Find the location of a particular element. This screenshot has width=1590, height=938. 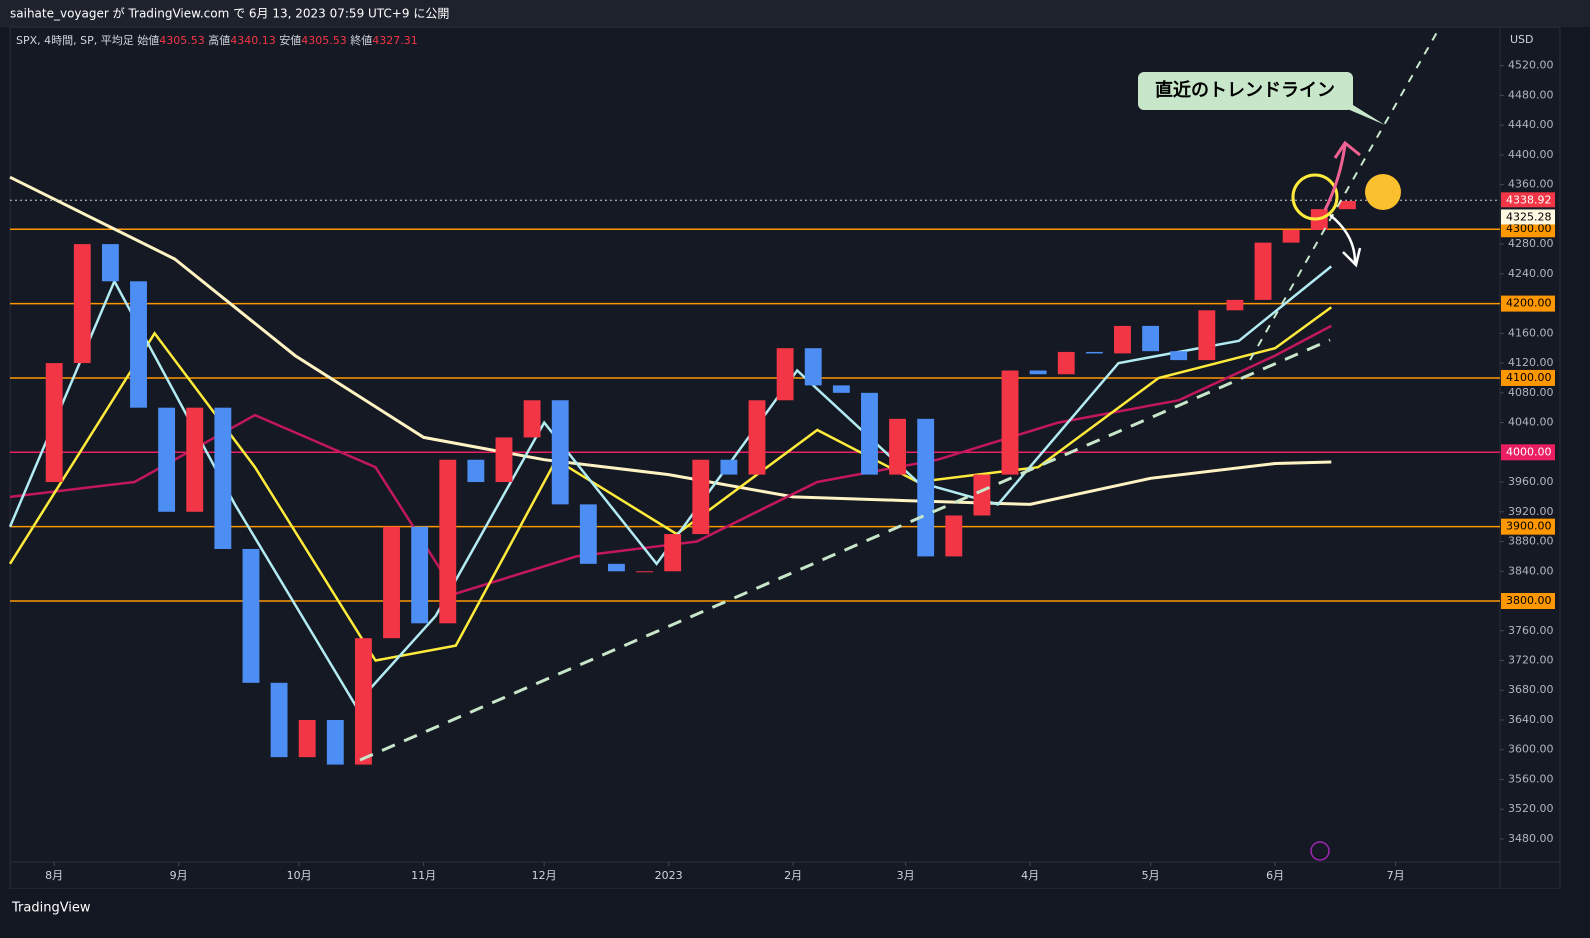

level-label: 4200.00 is located at coordinates (1529, 303).